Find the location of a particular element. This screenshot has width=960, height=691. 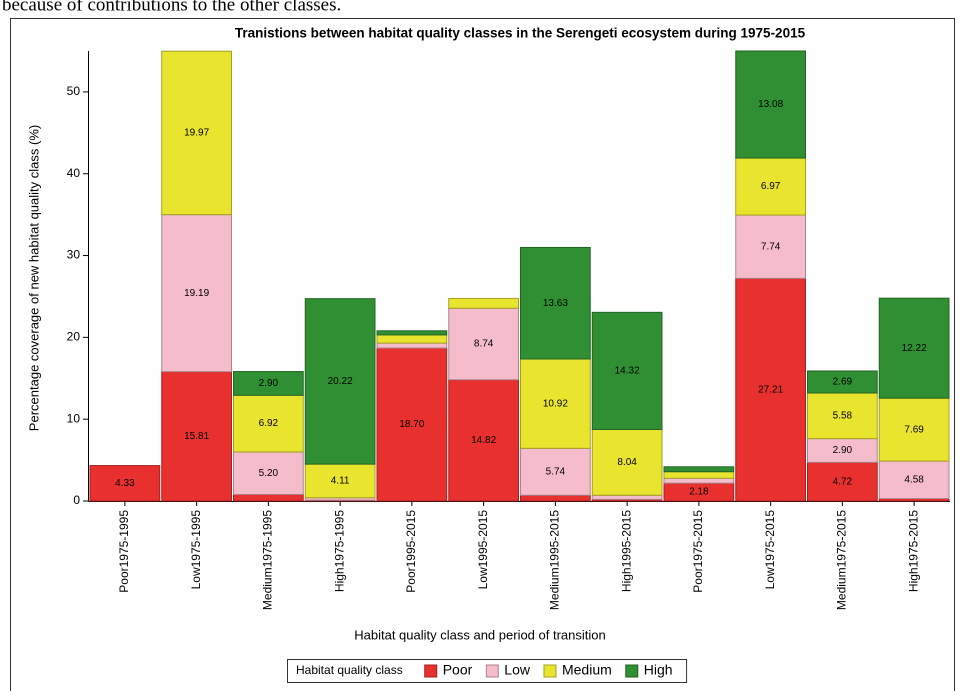

x-tick-label: Medium1995-2015 is located at coordinates (555, 560).